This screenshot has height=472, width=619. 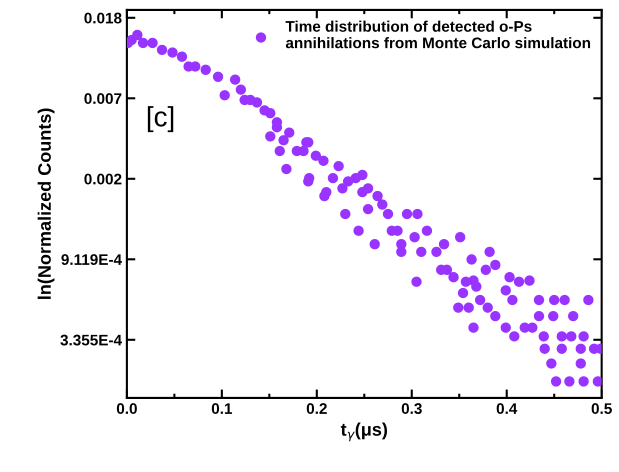 What do you see at coordinates (103, 18) in the screenshot?
I see `y-tick-label: 0.018` at bounding box center [103, 18].